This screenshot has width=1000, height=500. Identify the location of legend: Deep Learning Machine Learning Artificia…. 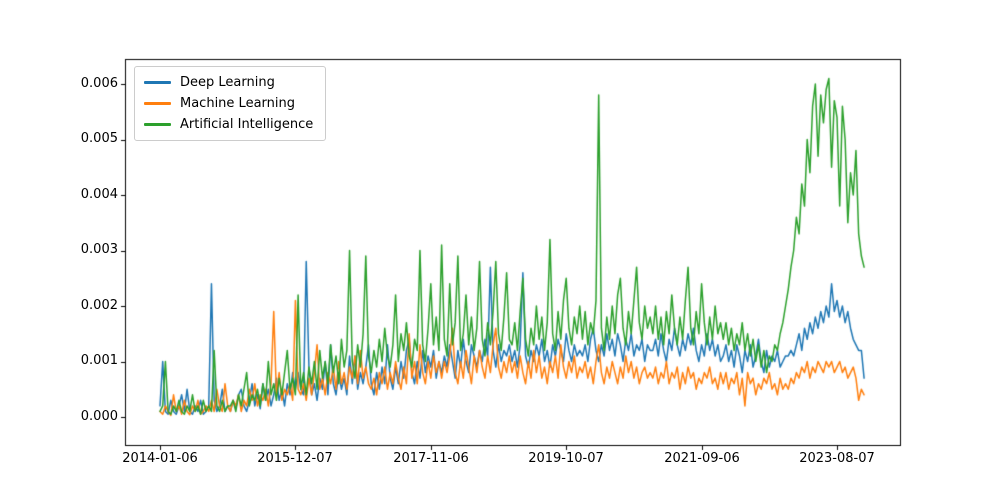
(230, 103).